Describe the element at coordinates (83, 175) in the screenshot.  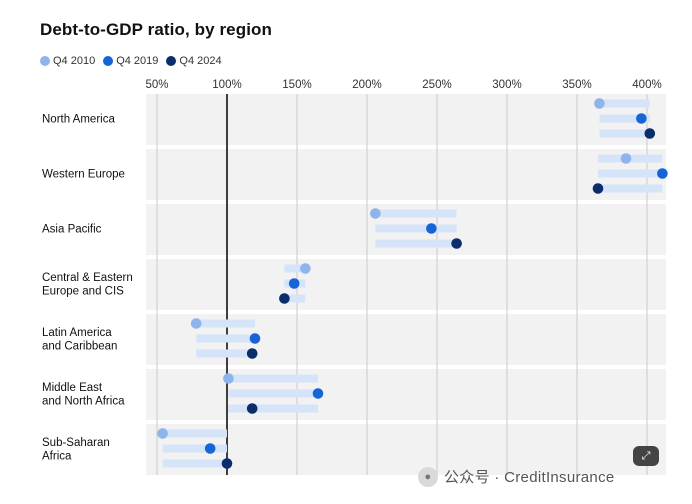
I see `category-label: Western Europe` at that location.